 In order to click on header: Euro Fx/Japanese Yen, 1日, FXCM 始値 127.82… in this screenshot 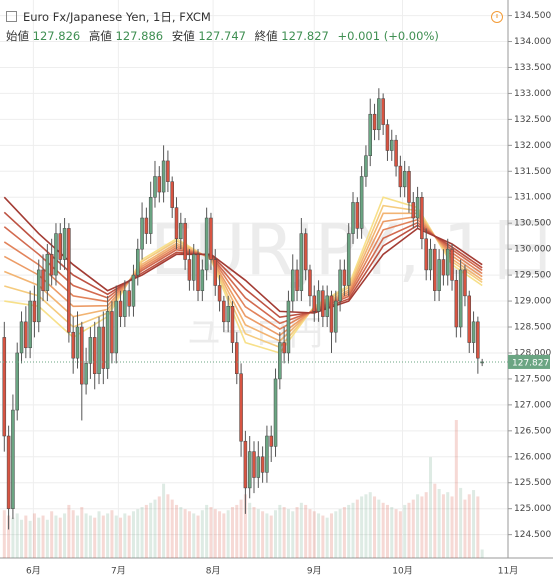, I will do `click(225, 27)`.